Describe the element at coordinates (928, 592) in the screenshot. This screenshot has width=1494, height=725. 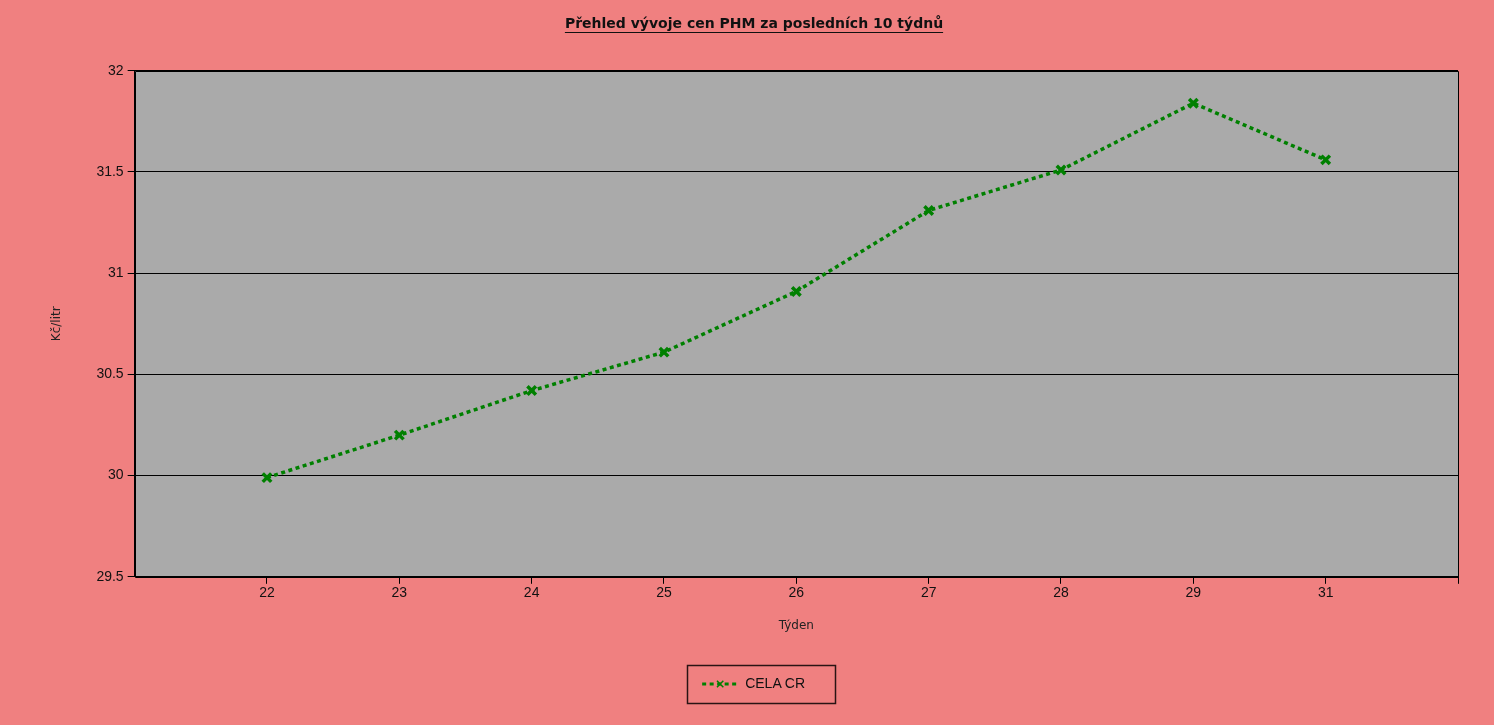
I see `x-tick-label: 27` at that location.